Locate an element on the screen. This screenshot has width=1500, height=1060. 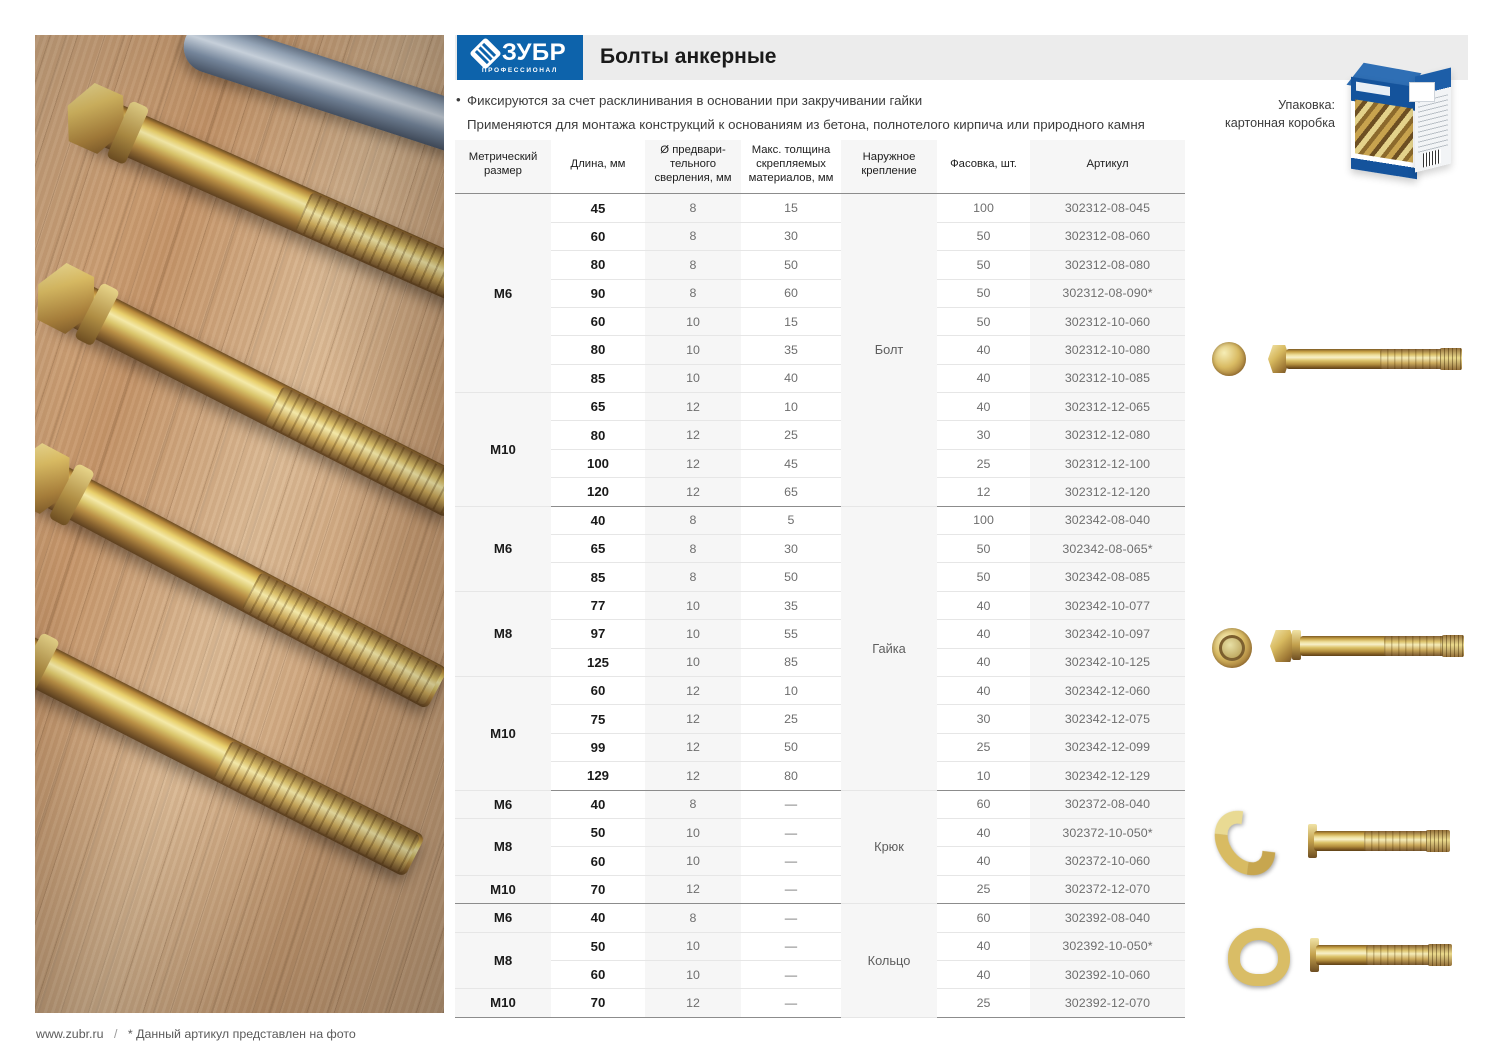
cell-max-thickness: 35 is located at coordinates (791, 606).